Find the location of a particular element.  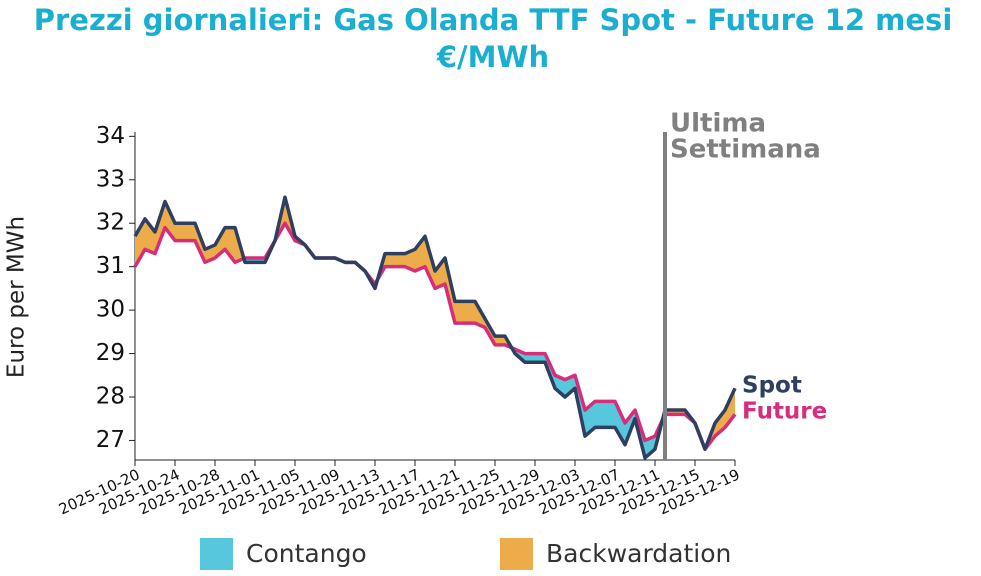

legend-label: Backwardation is located at coordinates (638, 553).